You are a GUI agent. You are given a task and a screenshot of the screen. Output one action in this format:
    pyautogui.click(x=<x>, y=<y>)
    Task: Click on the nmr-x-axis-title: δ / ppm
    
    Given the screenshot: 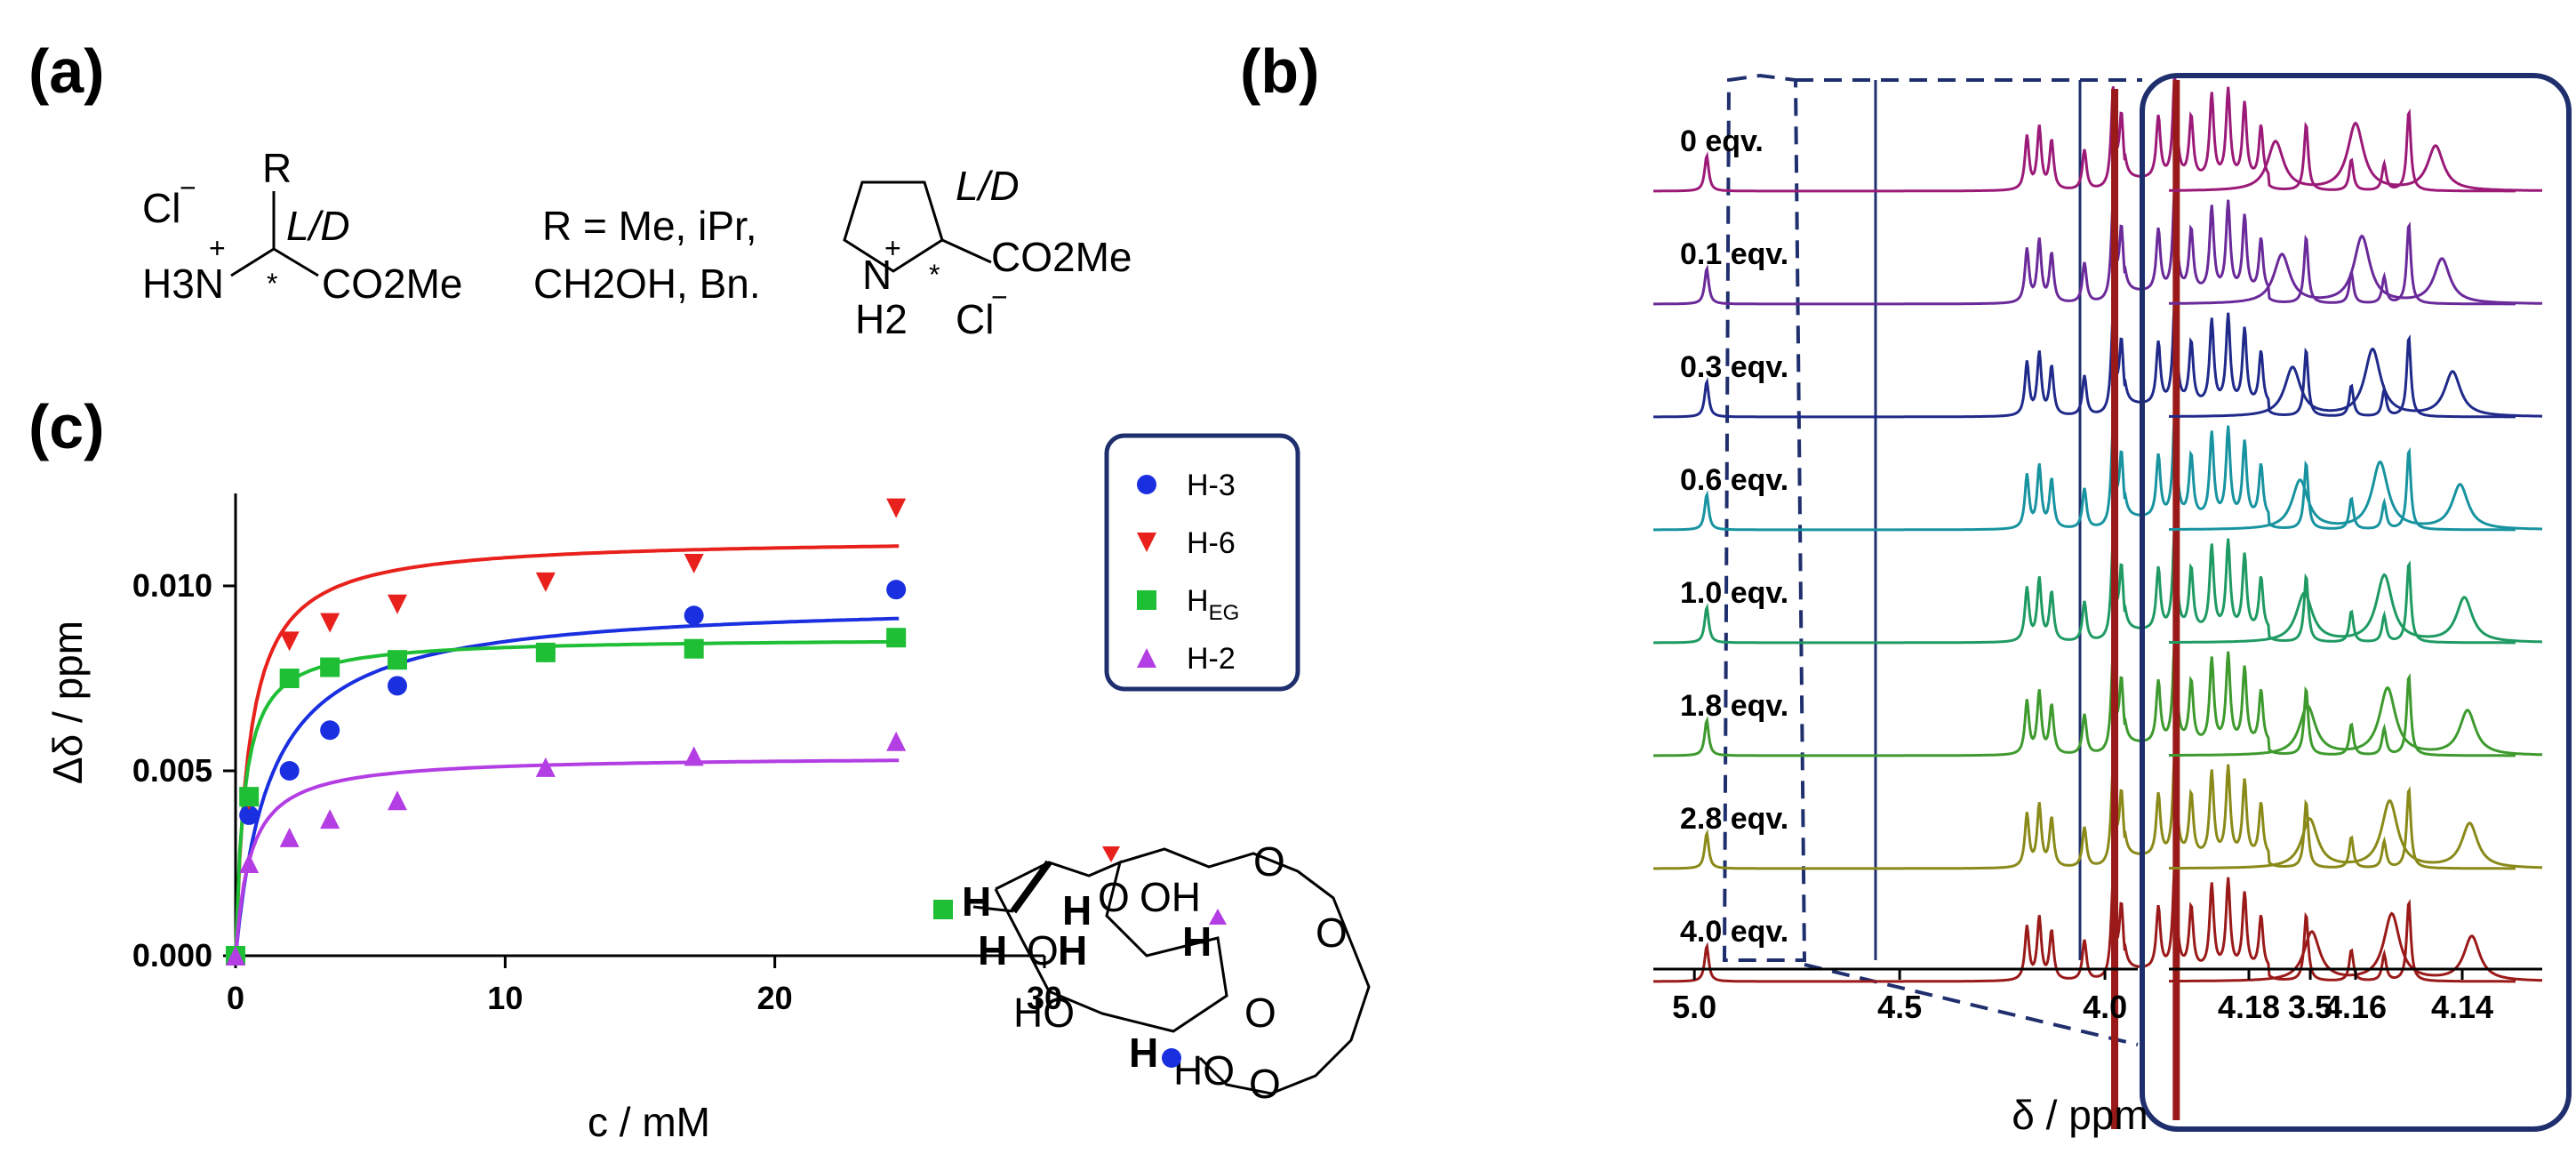 What is the action you would take?
    pyautogui.click(x=2080, y=1115)
    